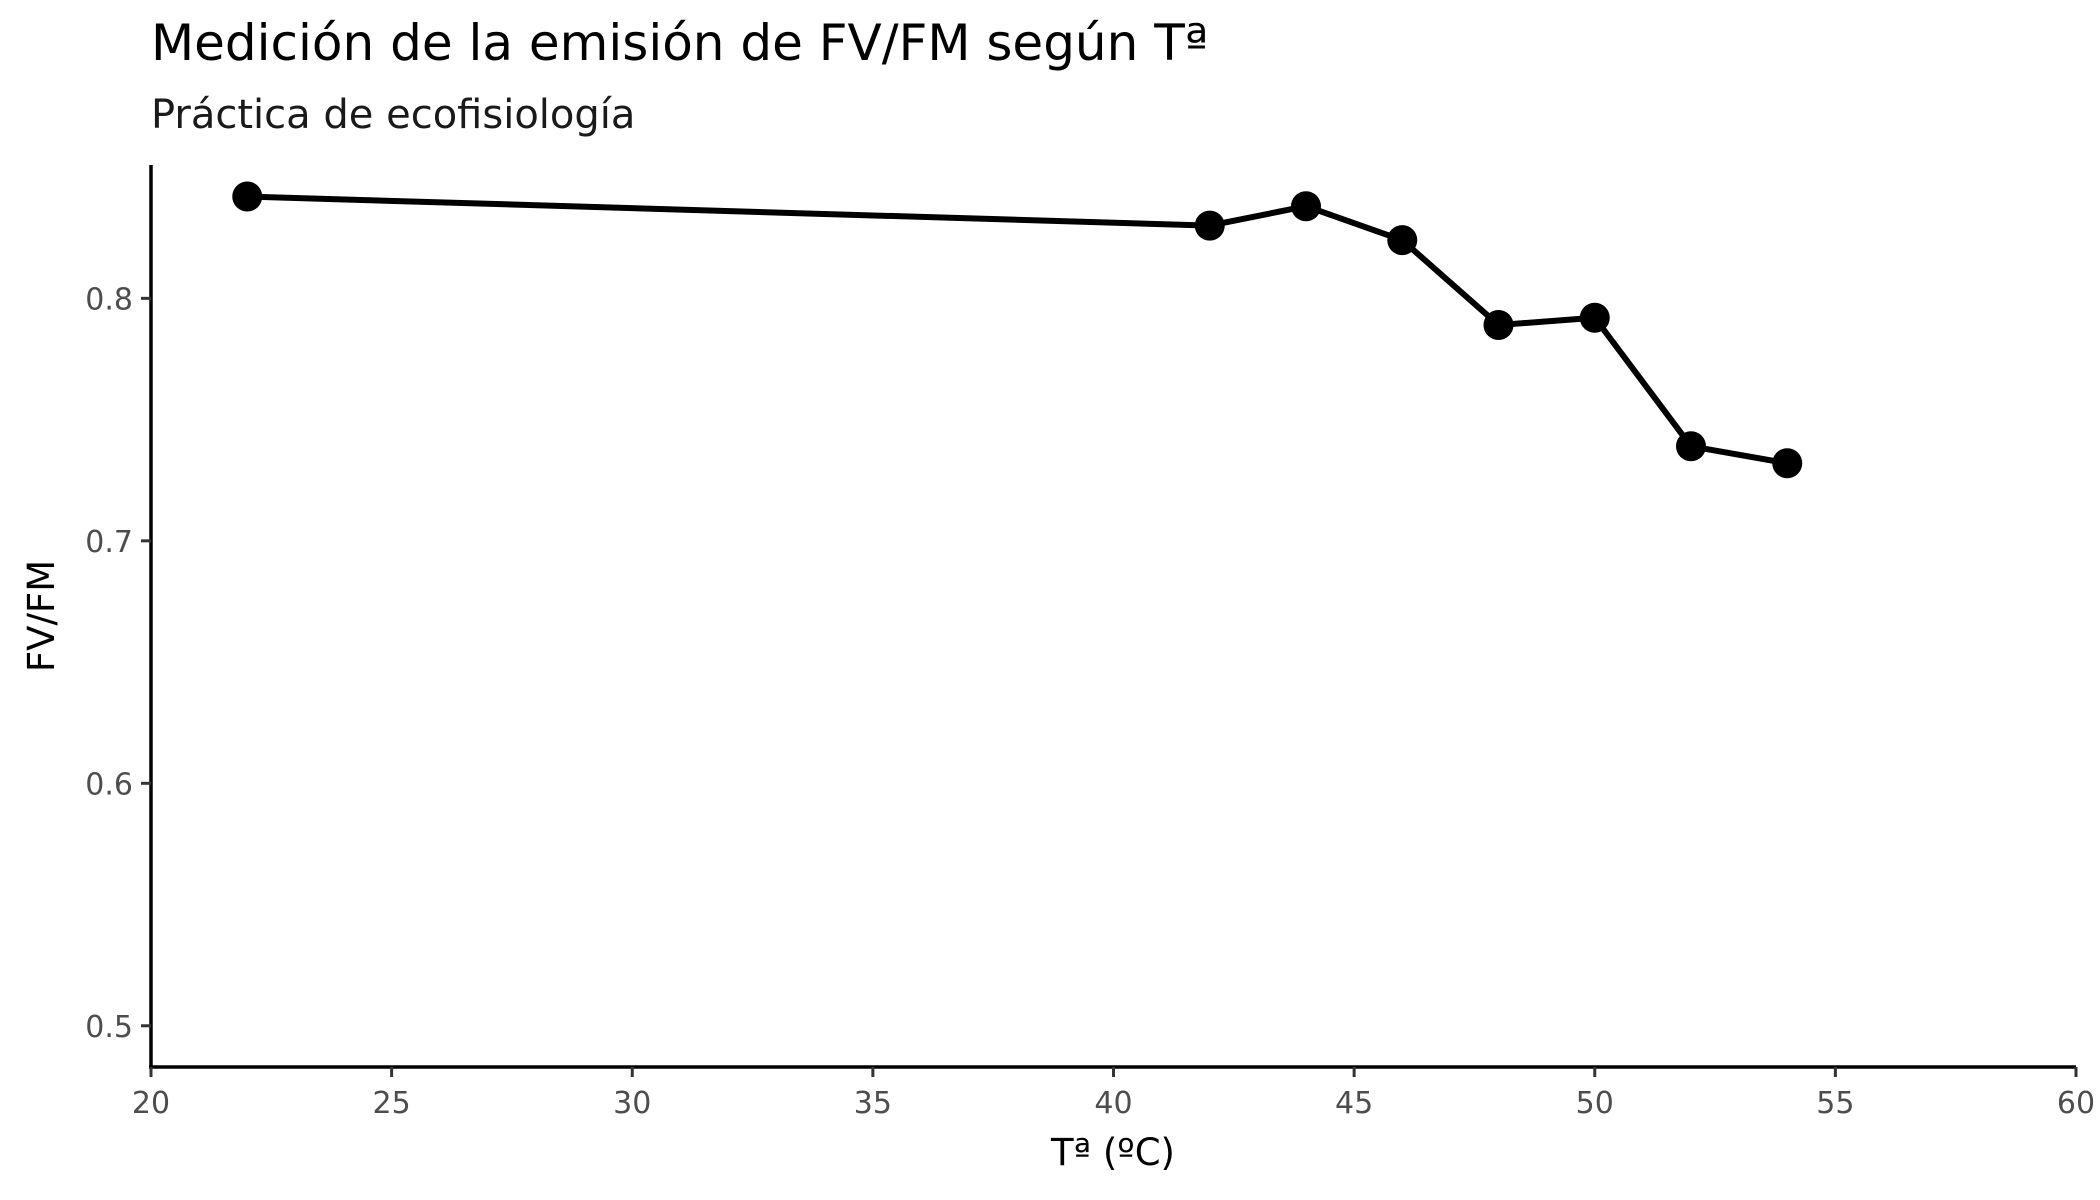 The image size is (2100, 1200). What do you see at coordinates (118, 663) in the screenshot?
I see `y-axis-ticks: 0.5 0.6 0.7 0.8` at bounding box center [118, 663].